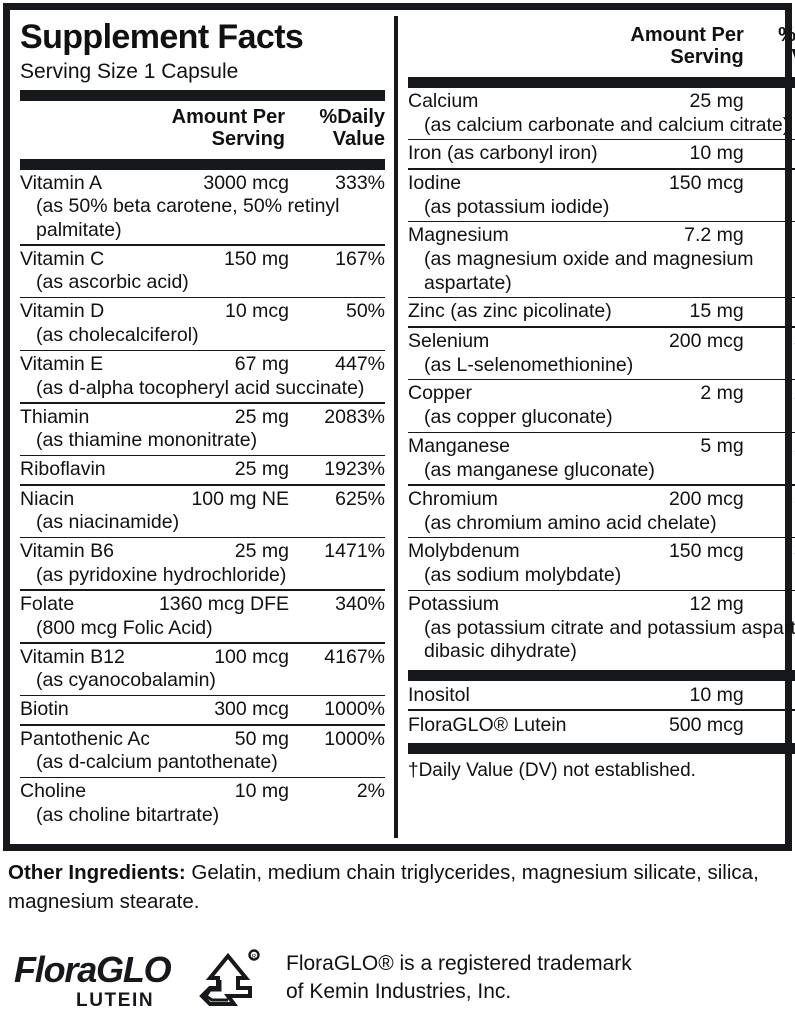  Describe the element at coordinates (360, 258) in the screenshot. I see `nutrient-daily-value: 167%` at that location.